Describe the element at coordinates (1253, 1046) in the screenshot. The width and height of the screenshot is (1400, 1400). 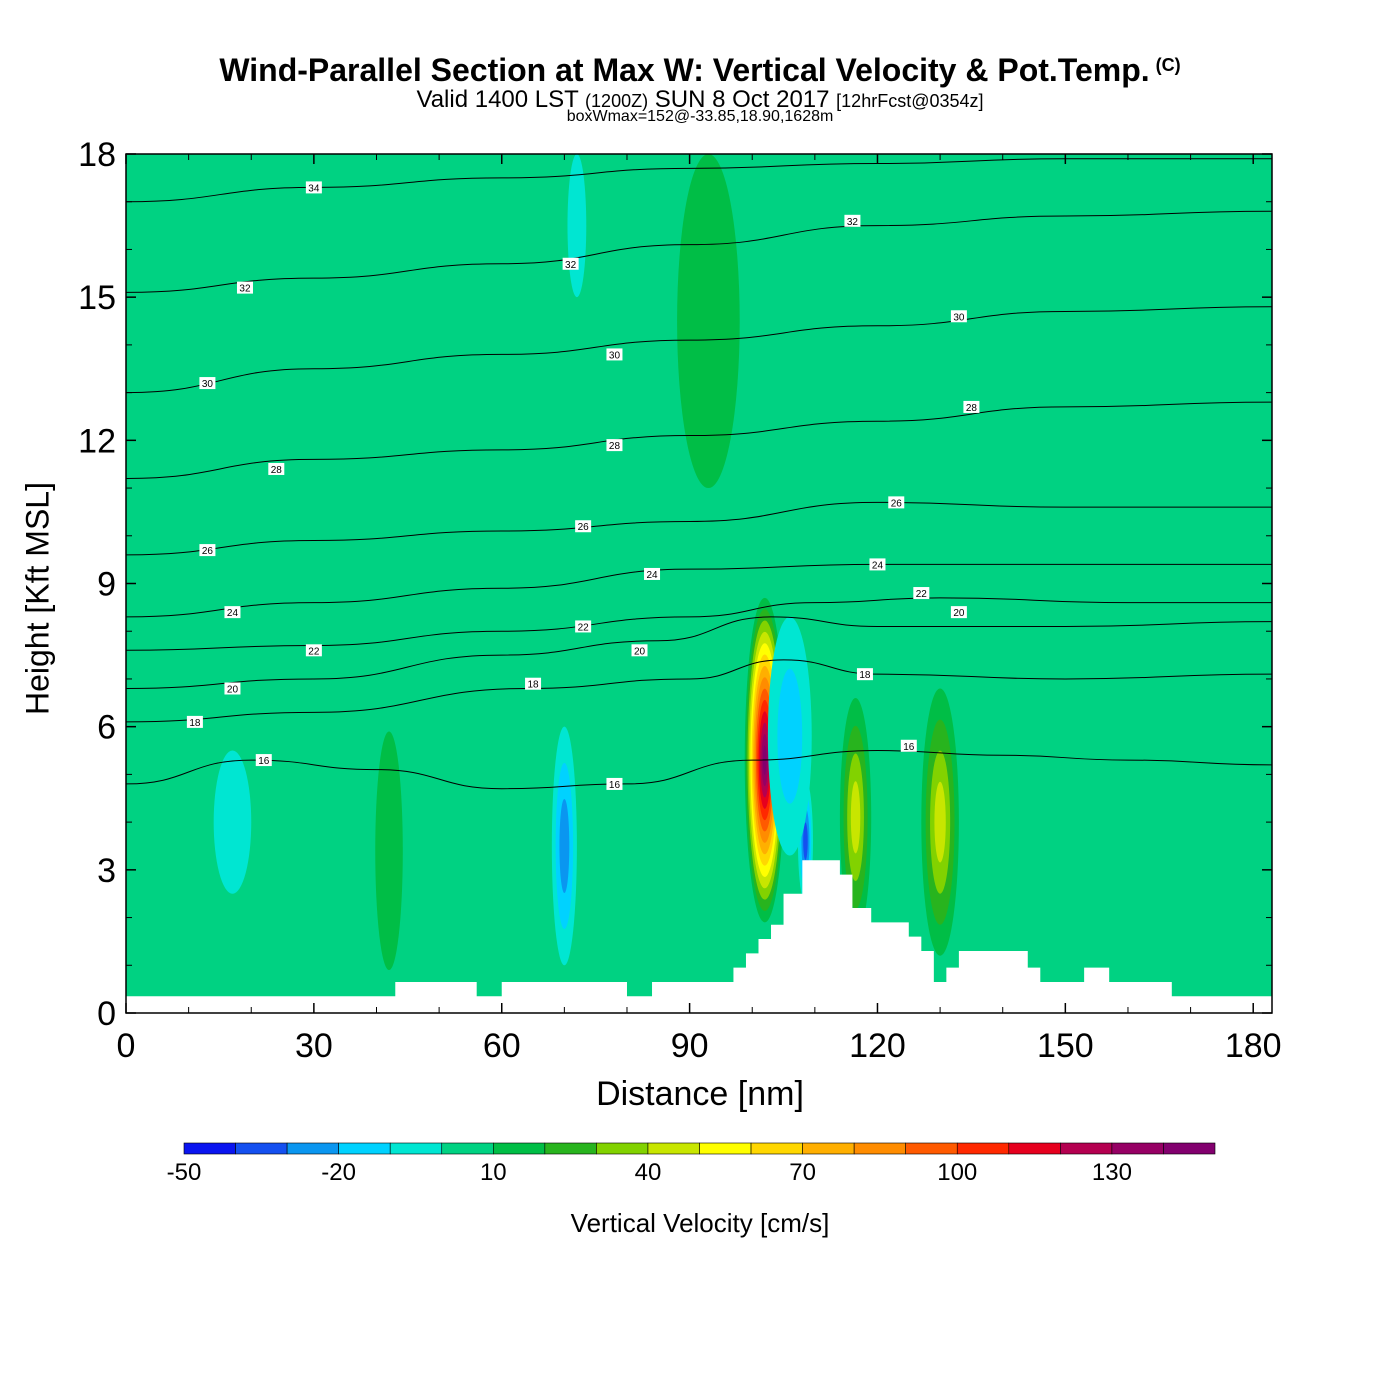
I see `x-tick-label: 180` at that location.